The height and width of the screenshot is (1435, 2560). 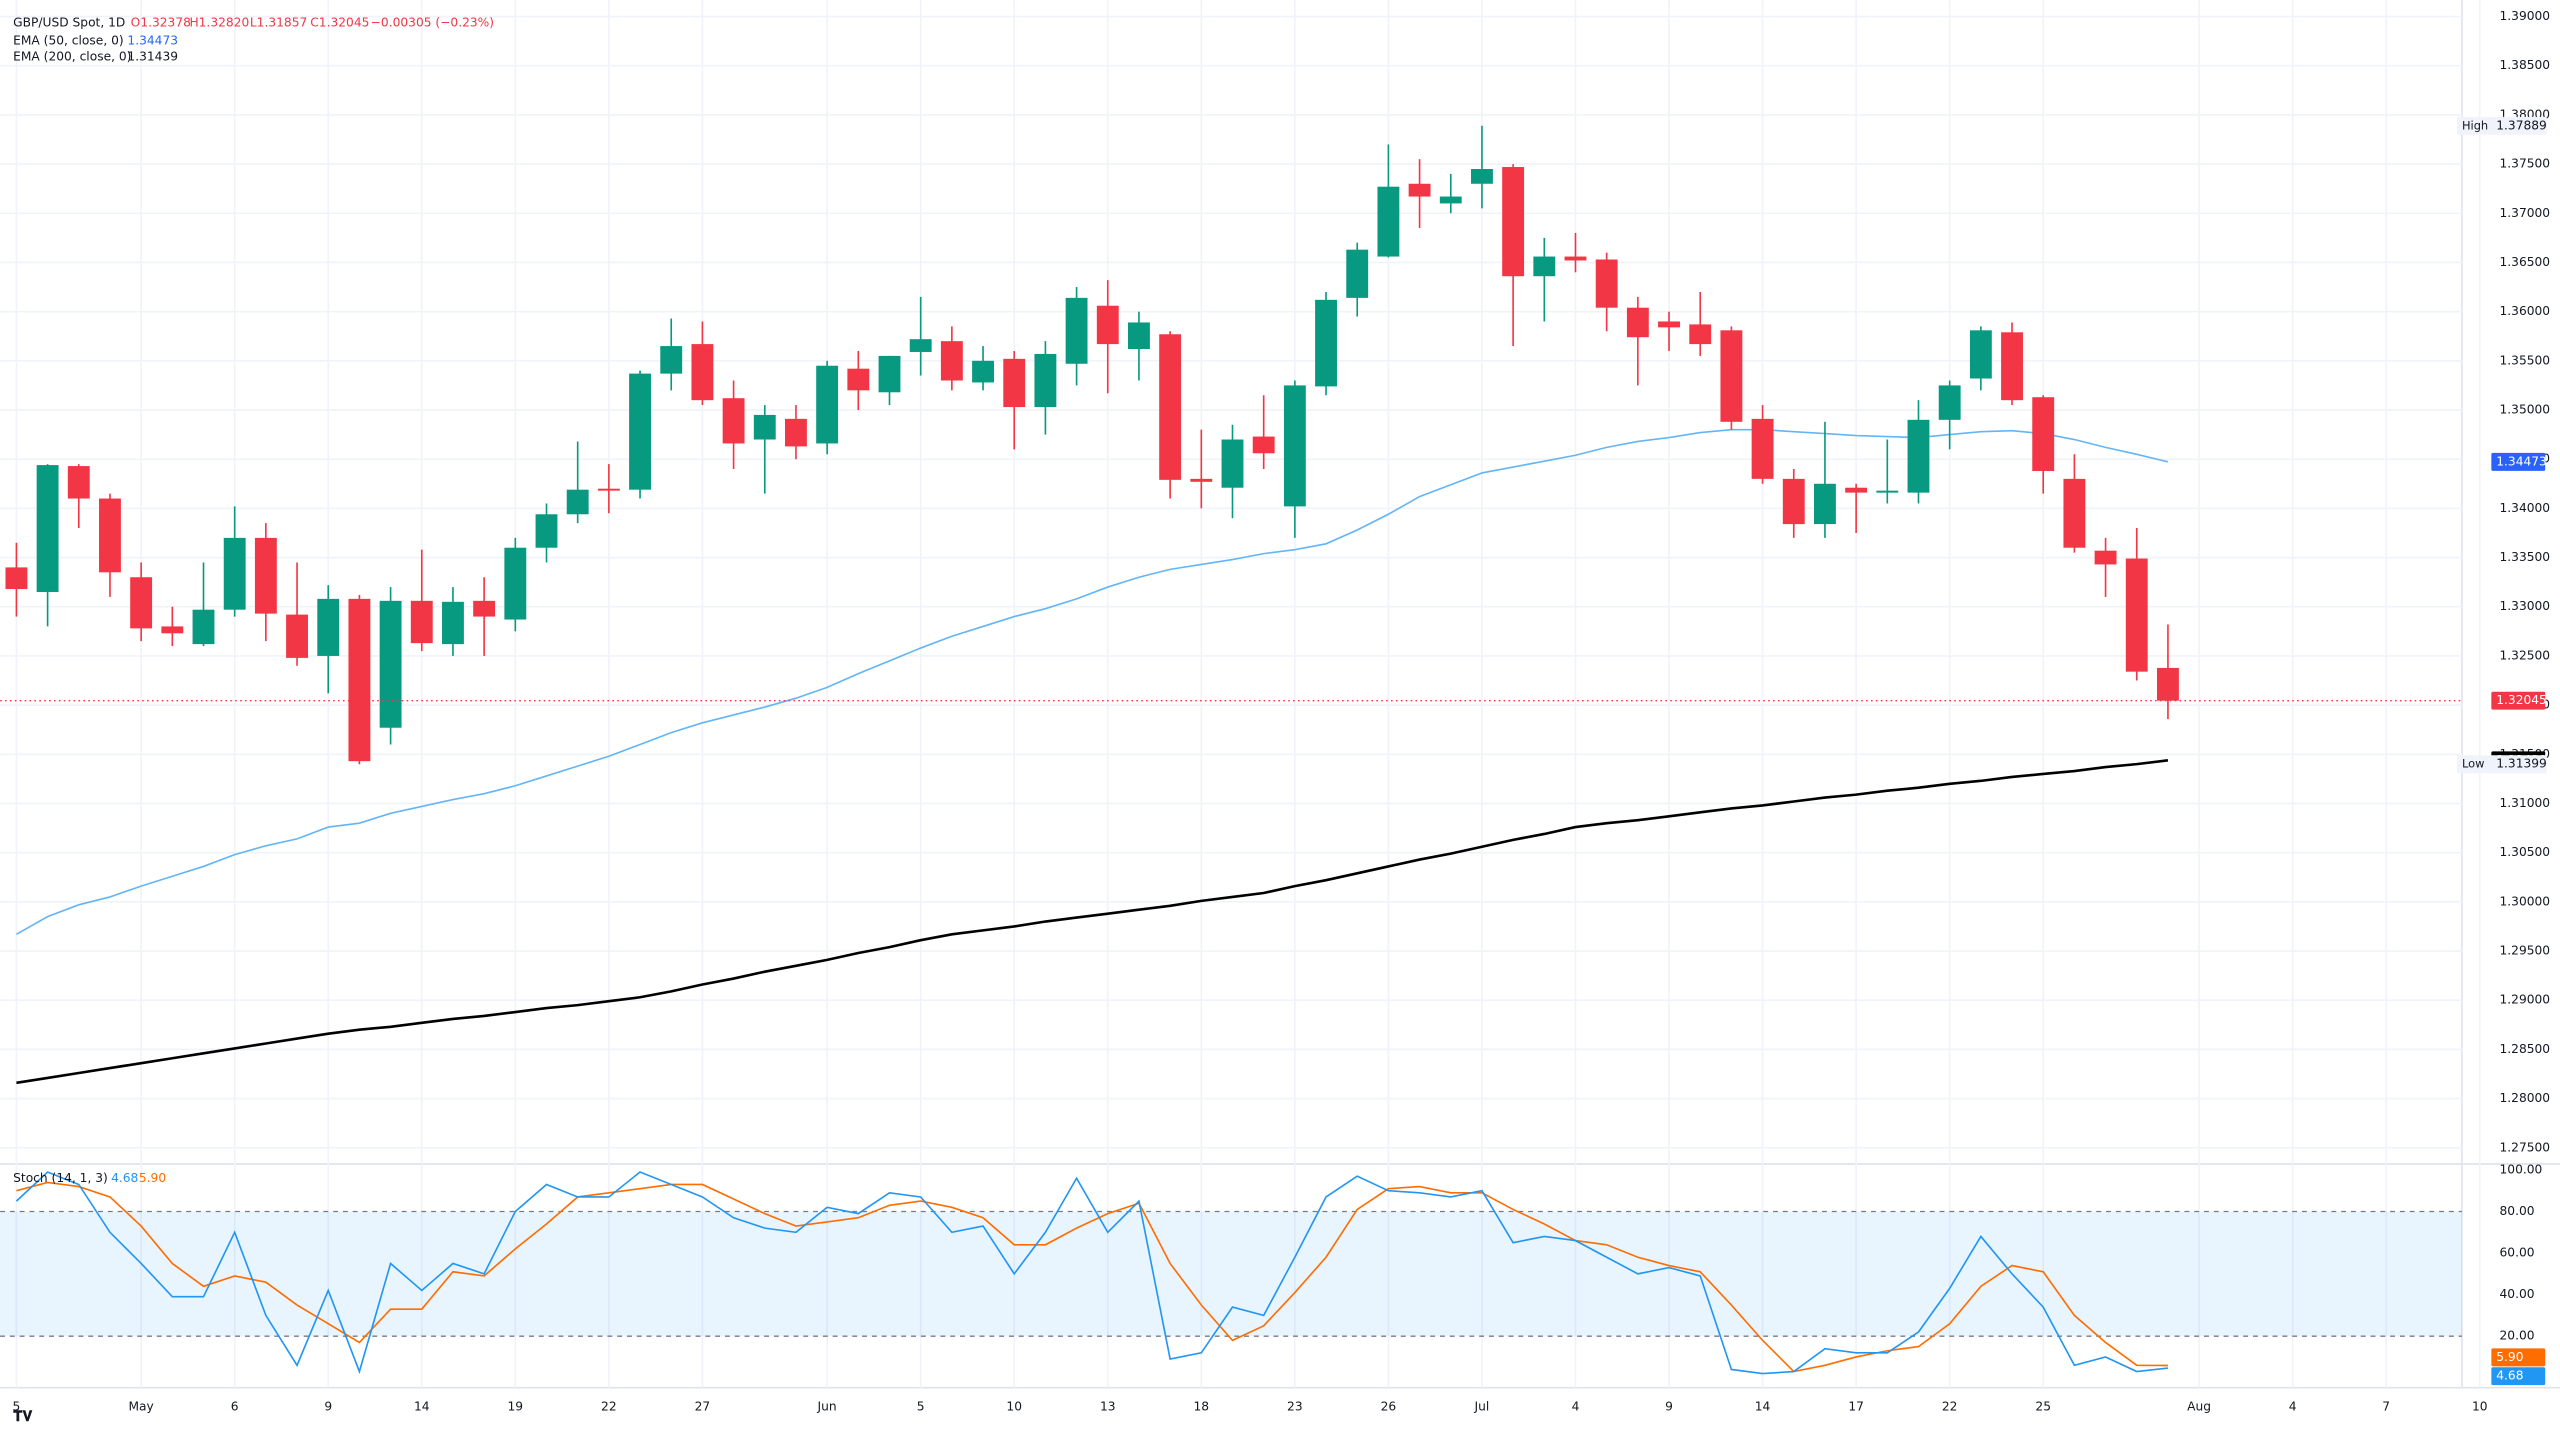 I want to click on y-tick-label: 1.30000, so click(x=2525, y=901).